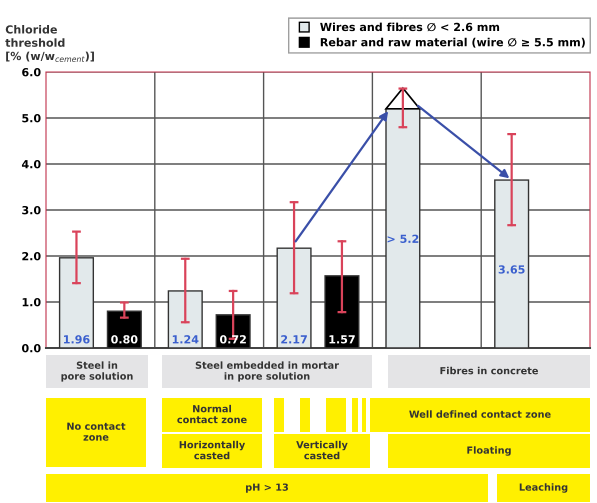 The image size is (597, 503). What do you see at coordinates (96, 431) in the screenshot?
I see `text: No contact zone` at bounding box center [96, 431].